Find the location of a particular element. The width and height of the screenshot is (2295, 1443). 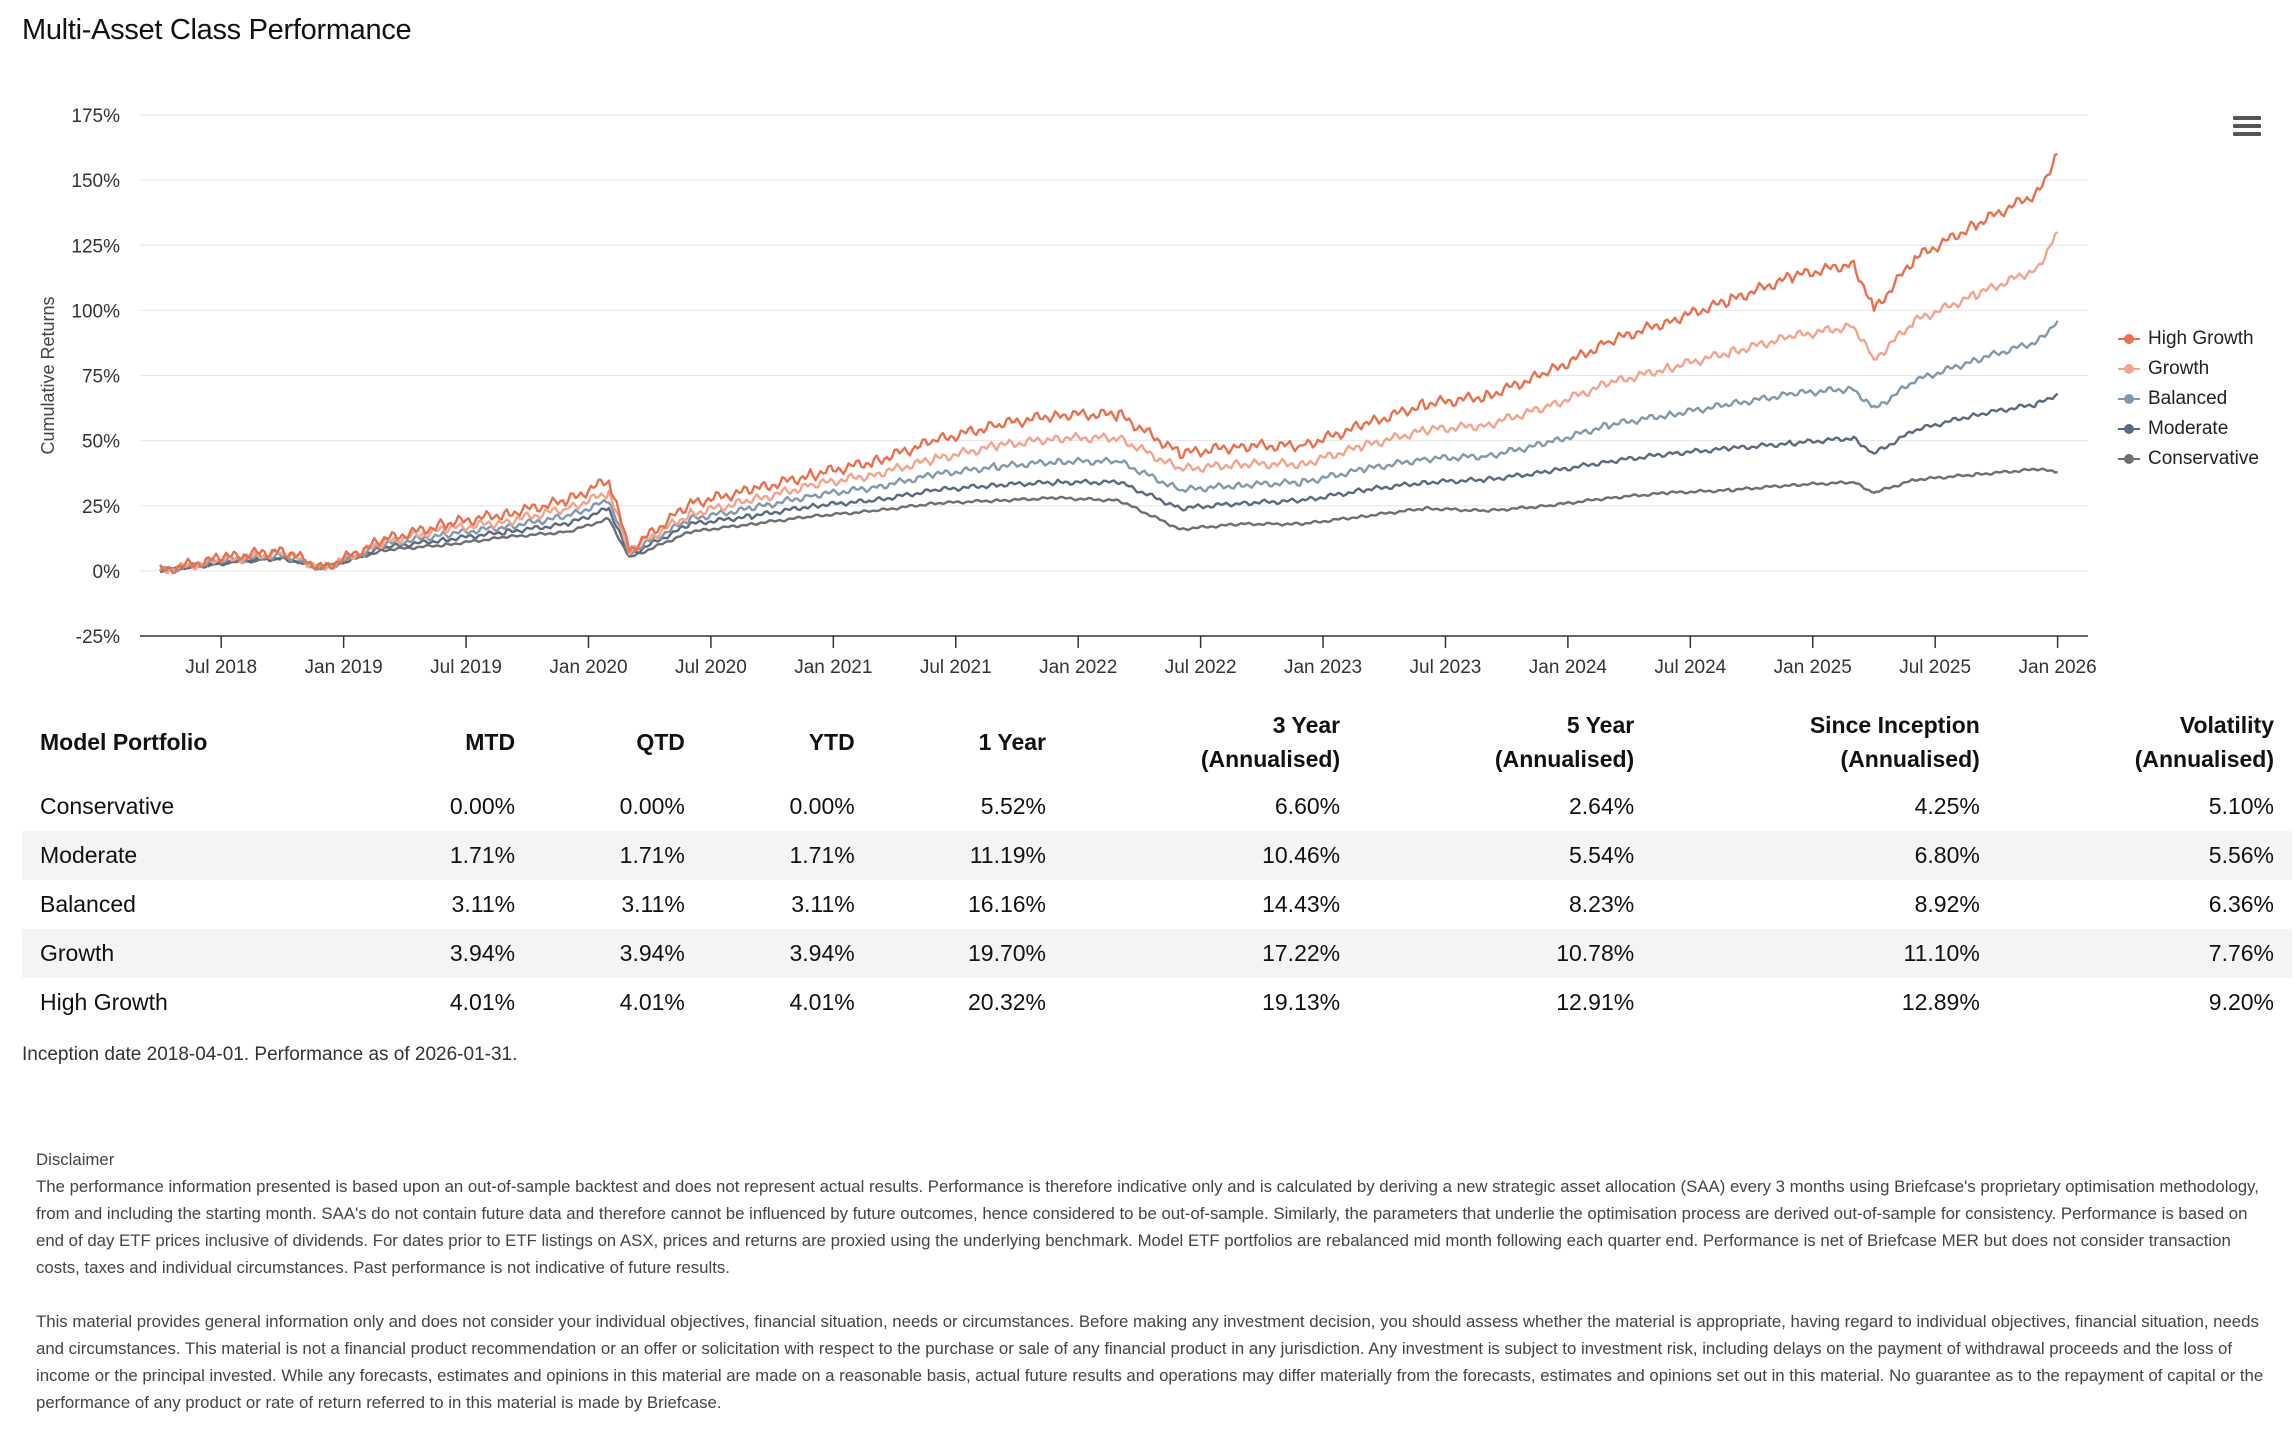

portfolio-name-cell: High Growth is located at coordinates (104, 1002).